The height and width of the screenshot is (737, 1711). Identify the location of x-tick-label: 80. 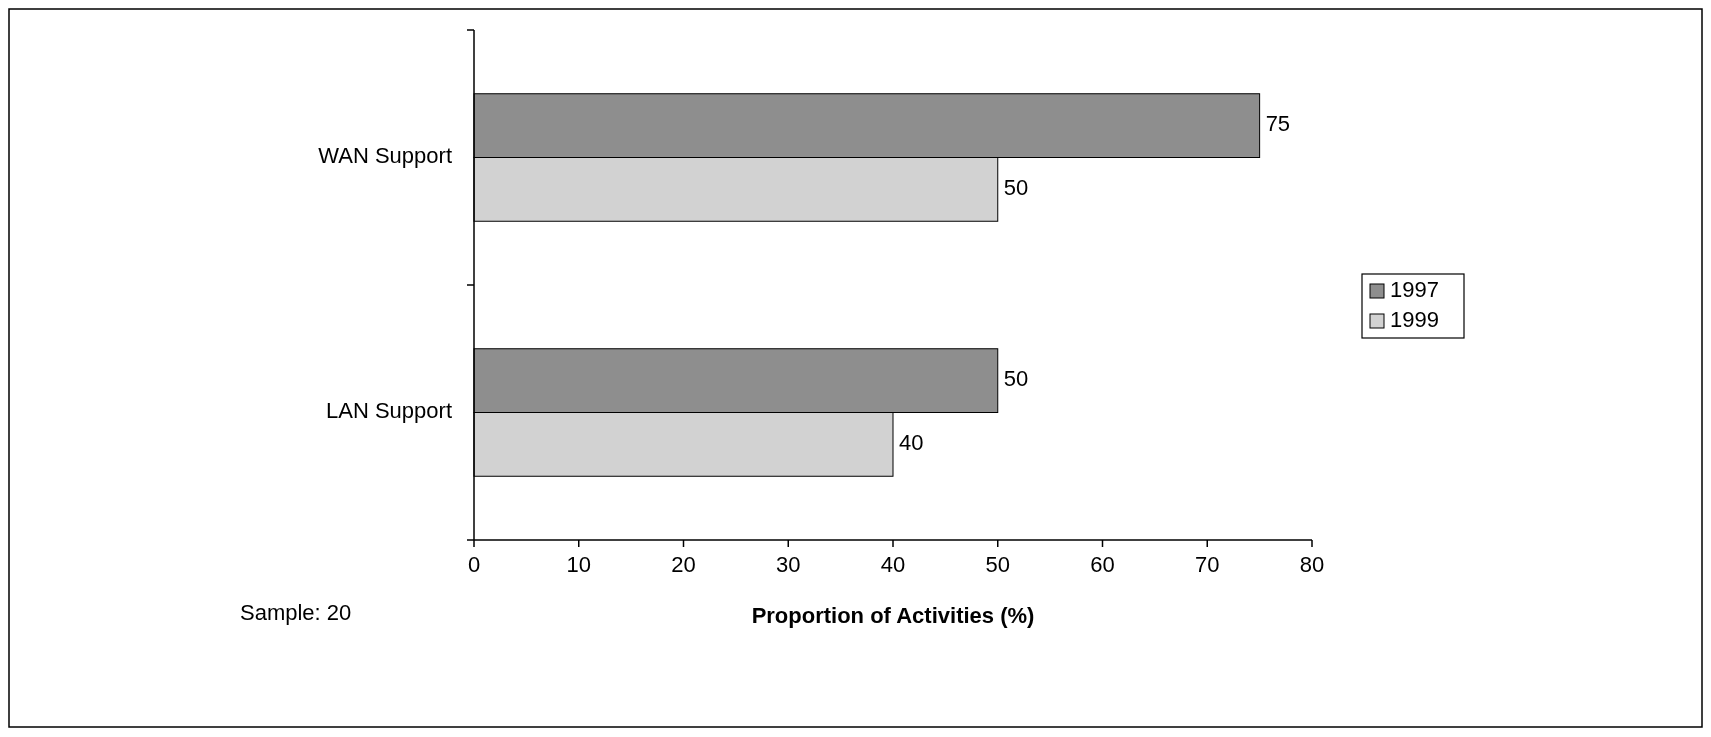
(1312, 564).